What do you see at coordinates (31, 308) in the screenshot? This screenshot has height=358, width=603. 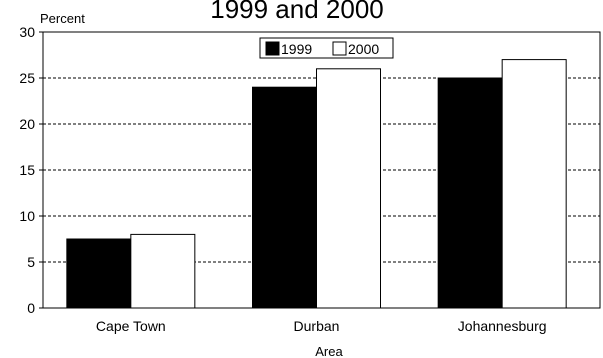 I see `y-tick-label-0: 0` at bounding box center [31, 308].